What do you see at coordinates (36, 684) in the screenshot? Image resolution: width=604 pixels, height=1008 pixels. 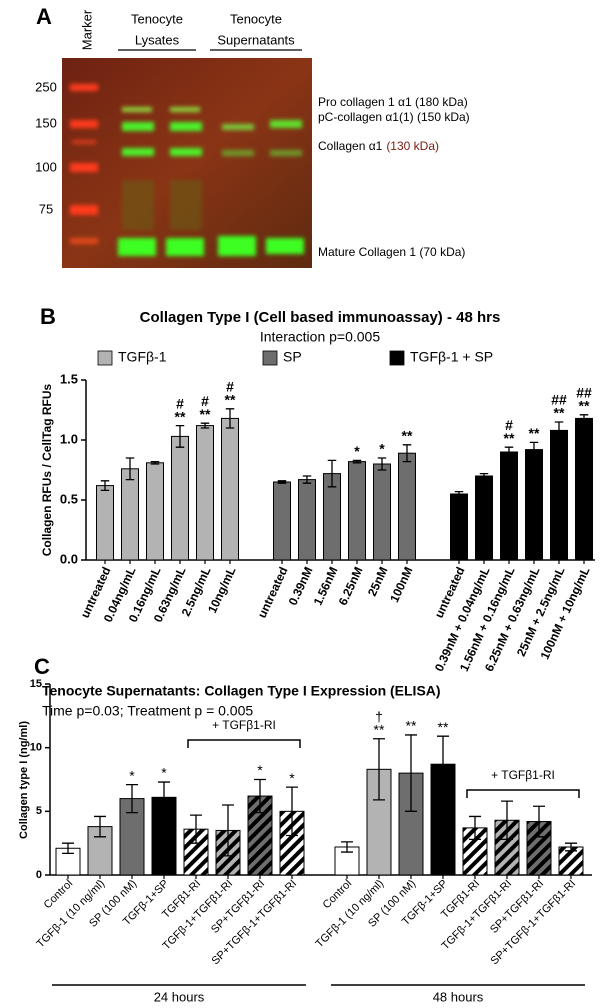 I see `y-tick-label: 15` at bounding box center [36, 684].